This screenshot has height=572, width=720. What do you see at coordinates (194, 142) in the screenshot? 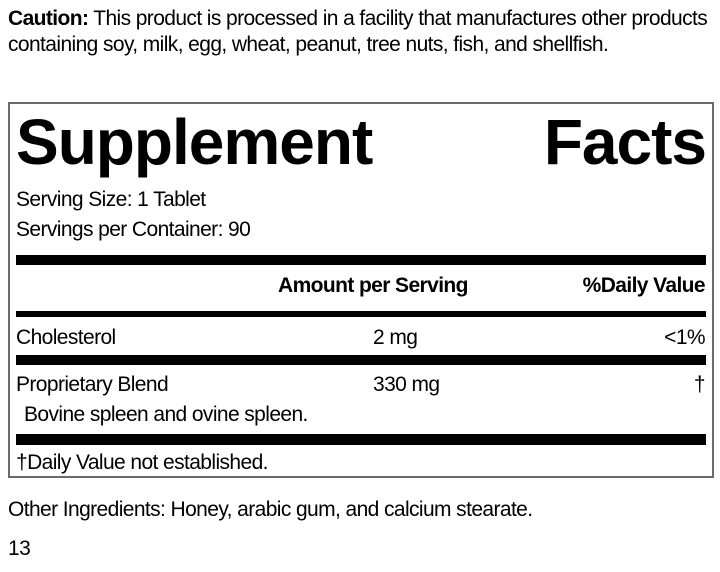
I see `title-word-supplement: Supplement` at bounding box center [194, 142].